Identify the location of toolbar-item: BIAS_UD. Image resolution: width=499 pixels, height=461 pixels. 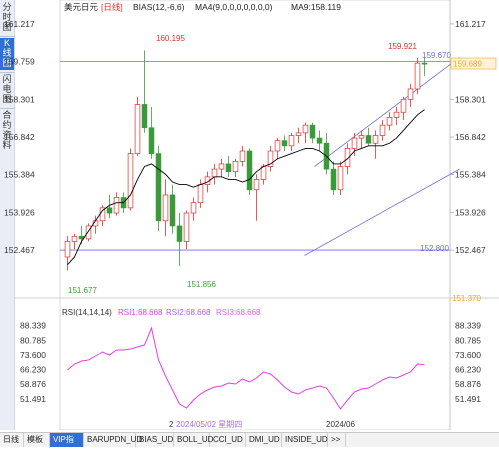
(155, 440).